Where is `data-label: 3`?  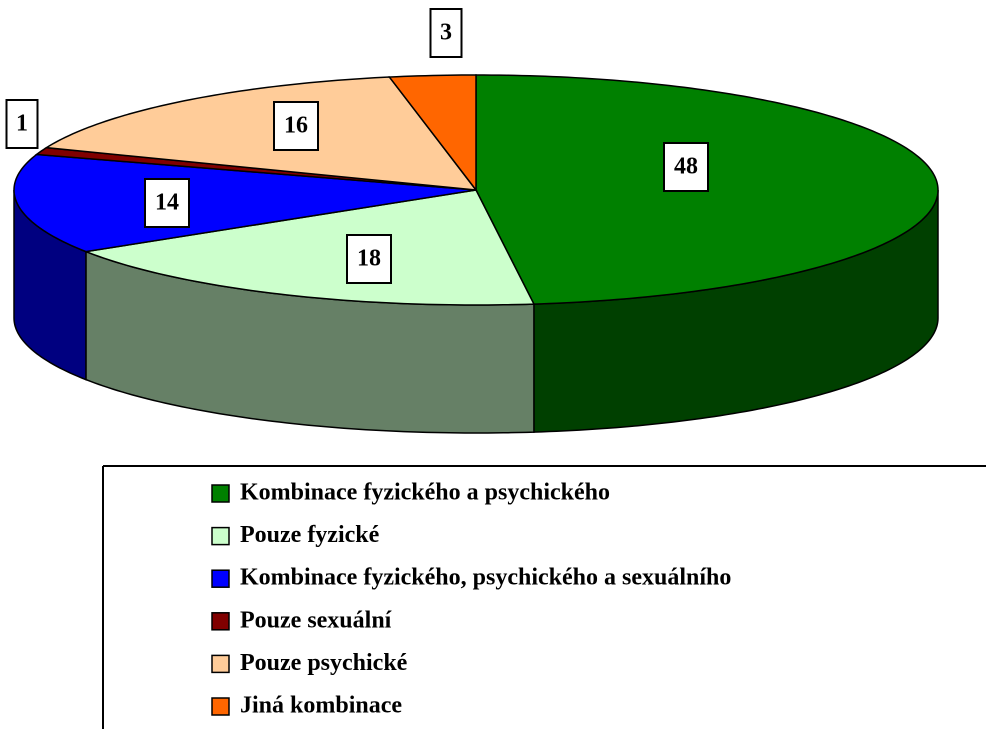 data-label: 3 is located at coordinates (446, 33).